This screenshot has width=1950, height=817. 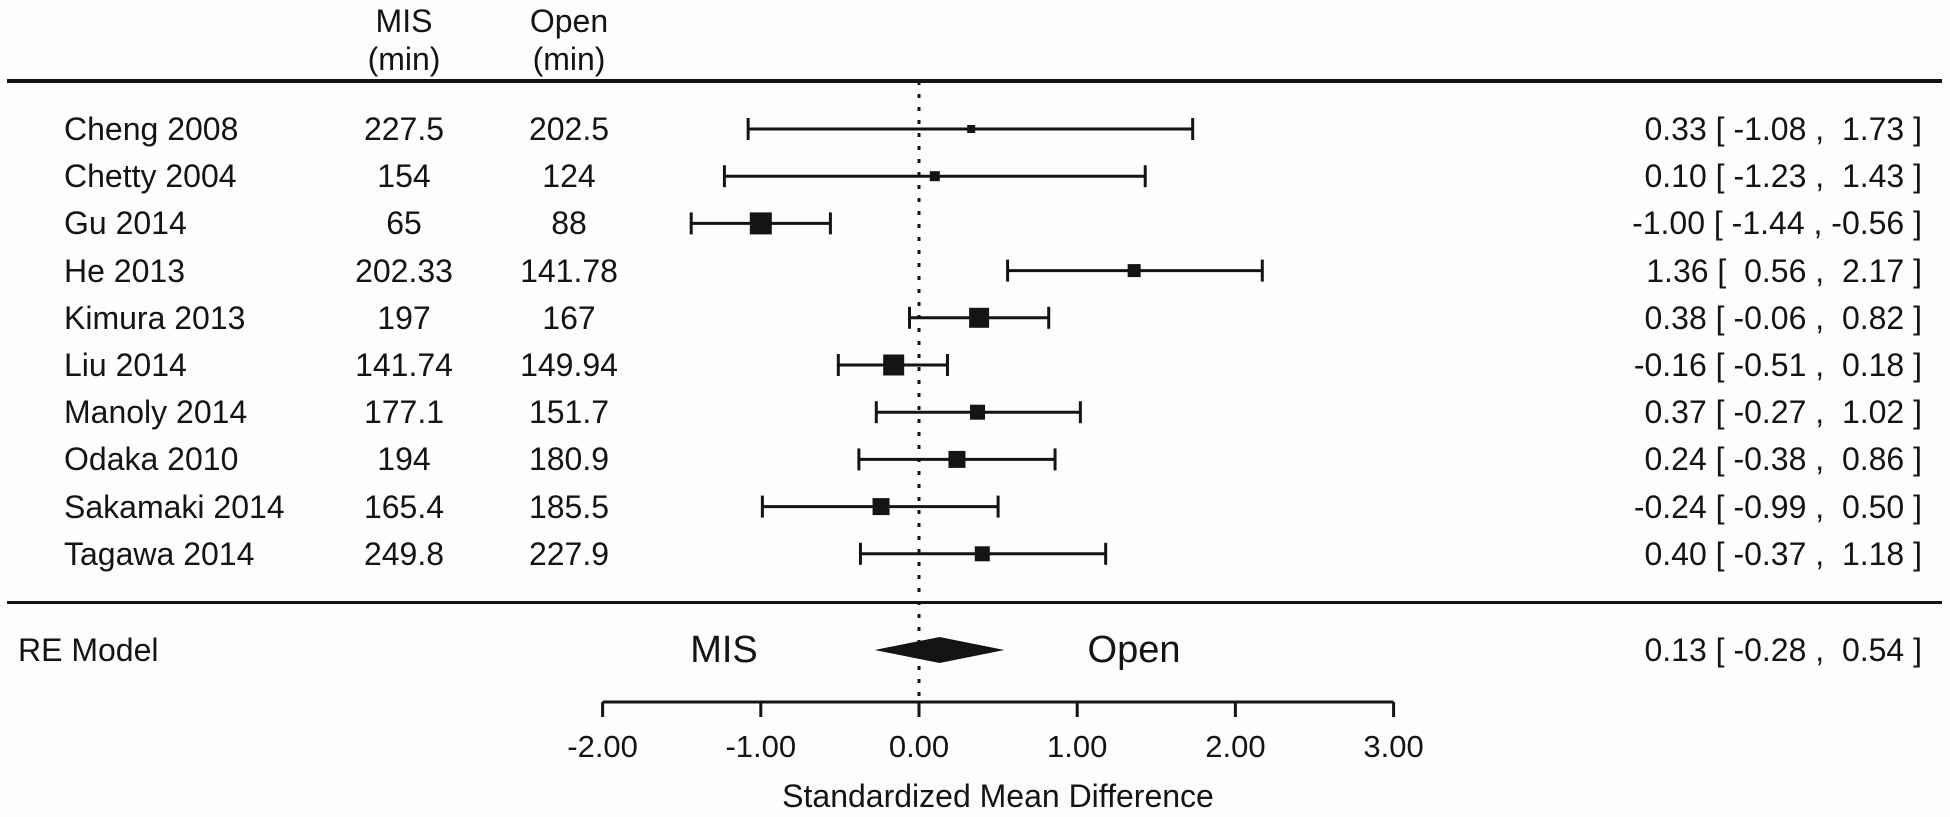 What do you see at coordinates (1777, 223) in the screenshot?
I see `study-estimate-ci: -1.00 [ -1.44 , -0.56 ]` at bounding box center [1777, 223].